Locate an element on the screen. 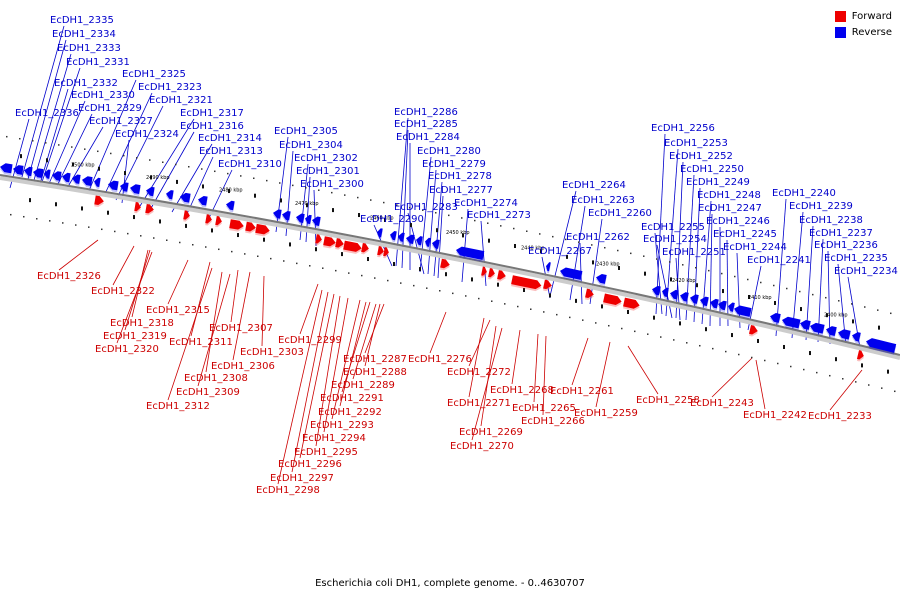  scale-tick-label: 2410 kbp is located at coordinates (760, 298).